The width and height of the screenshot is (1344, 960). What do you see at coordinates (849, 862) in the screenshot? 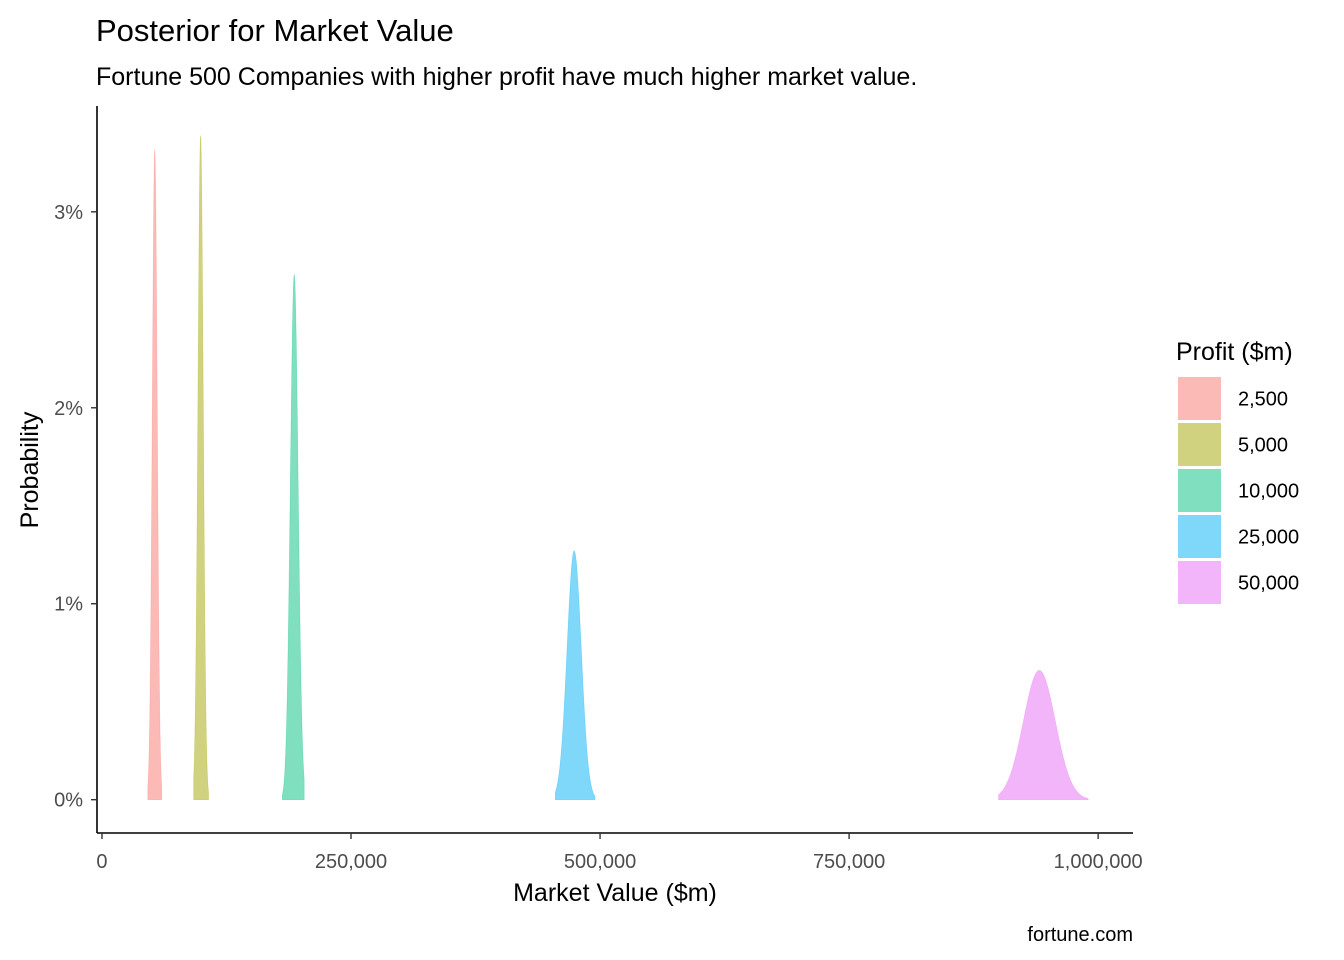
I see `x-tick-label: 750,000` at bounding box center [849, 862].